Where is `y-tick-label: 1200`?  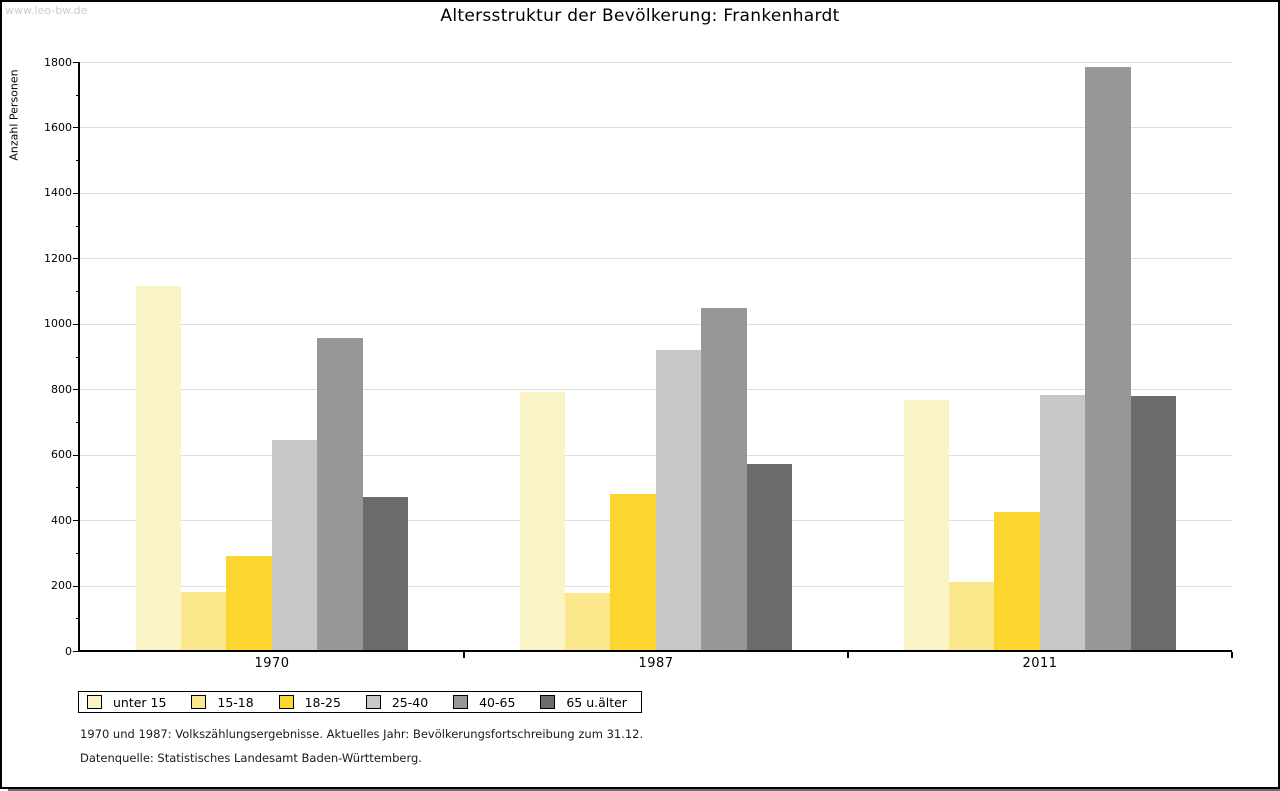
y-tick-label: 1200 is located at coordinates (58, 258).